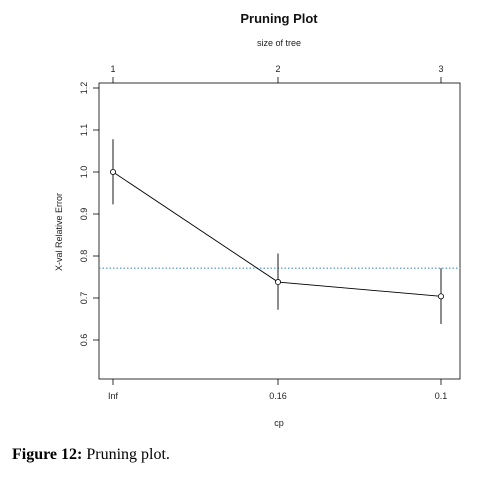 The width and height of the screenshot is (479, 477). Describe the element at coordinates (440, 69) in the screenshot. I see `top-tick-label: 3` at that location.